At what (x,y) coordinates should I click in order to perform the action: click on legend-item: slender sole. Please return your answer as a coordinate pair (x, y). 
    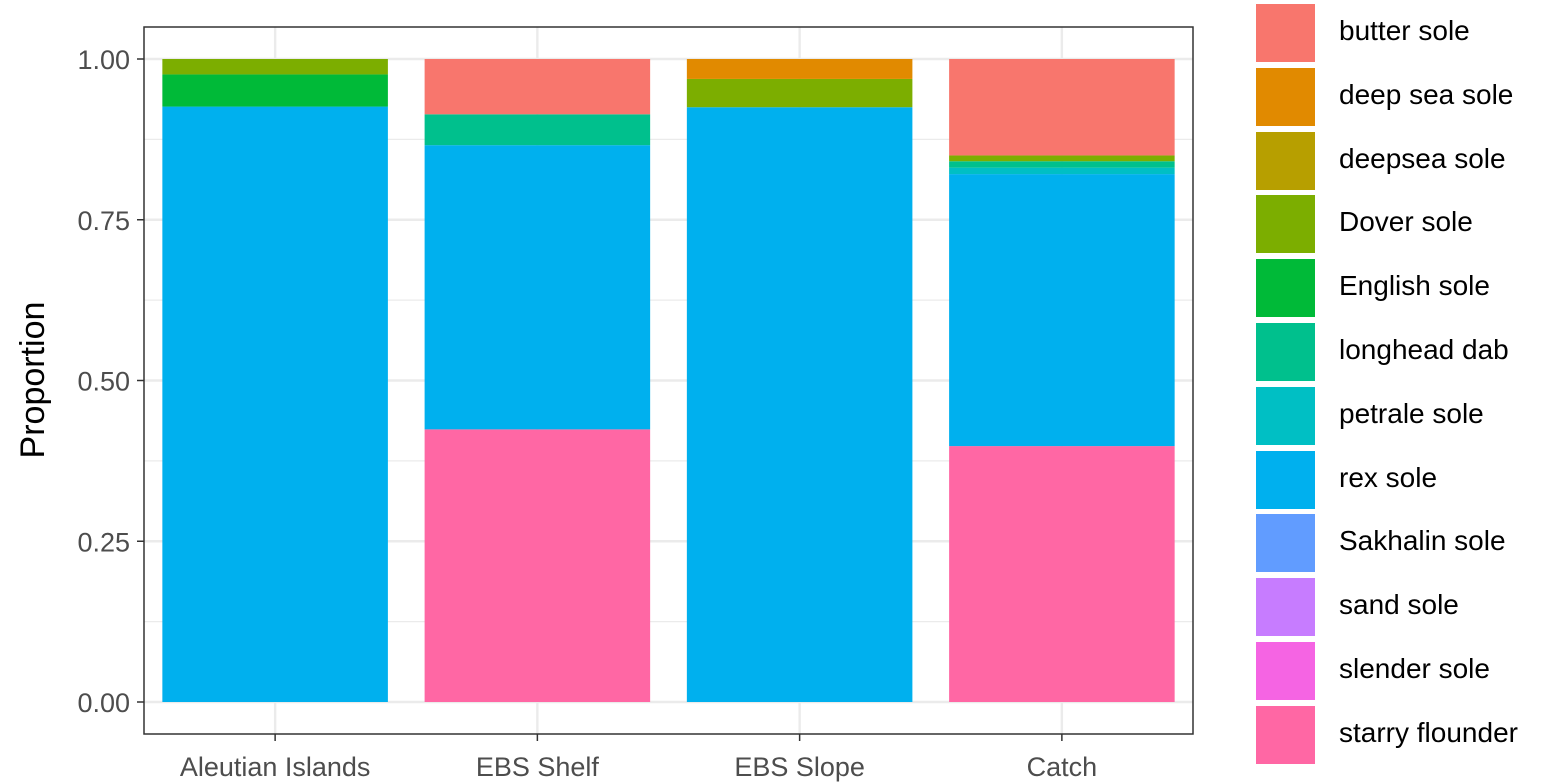
    Looking at the image, I should click on (1404, 670).